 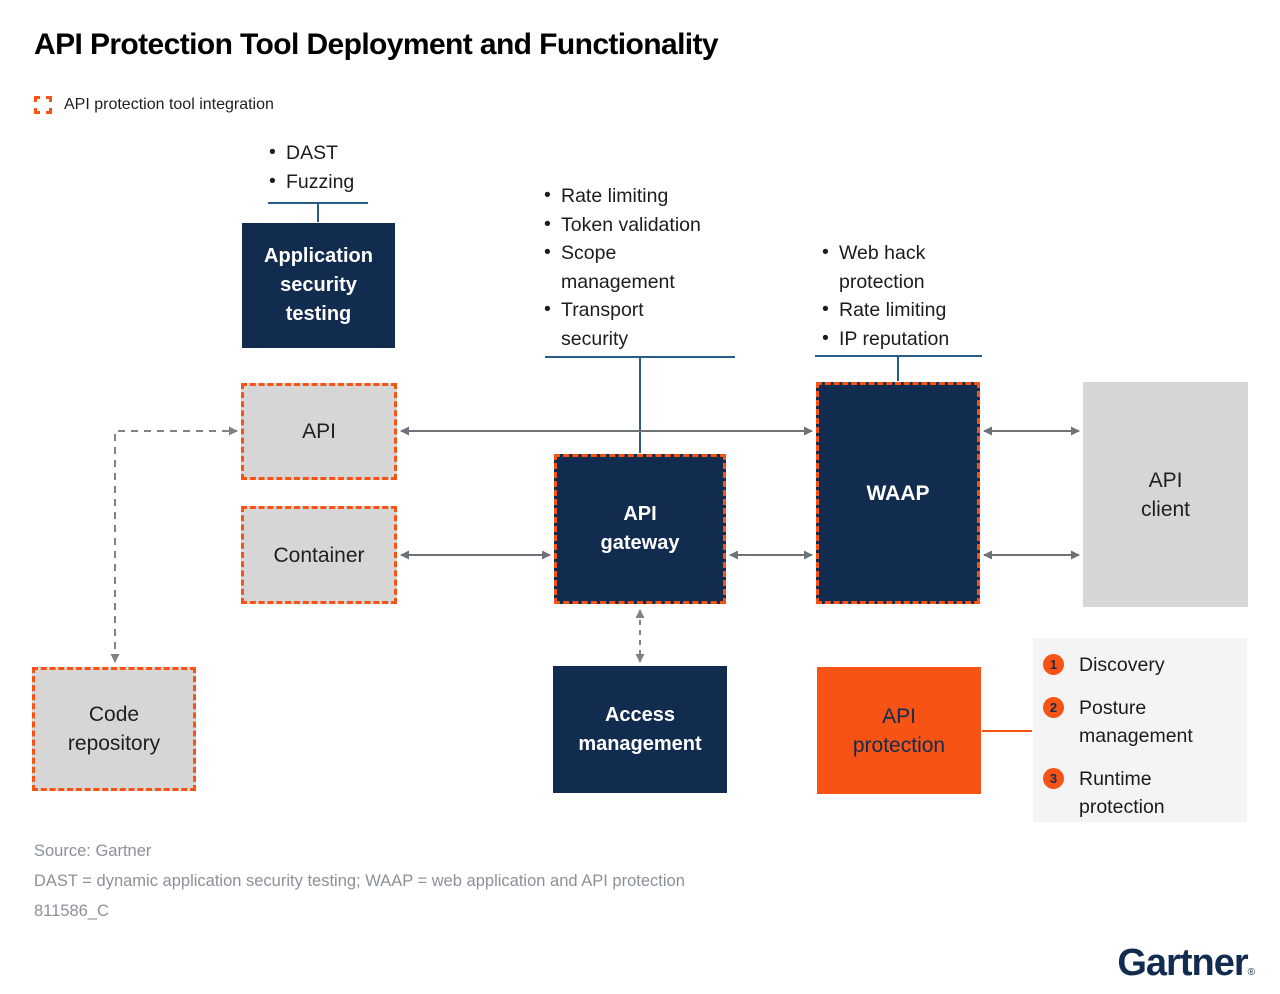 I want to click on gartner-logo: Gartner®, so click(x=1186, y=963).